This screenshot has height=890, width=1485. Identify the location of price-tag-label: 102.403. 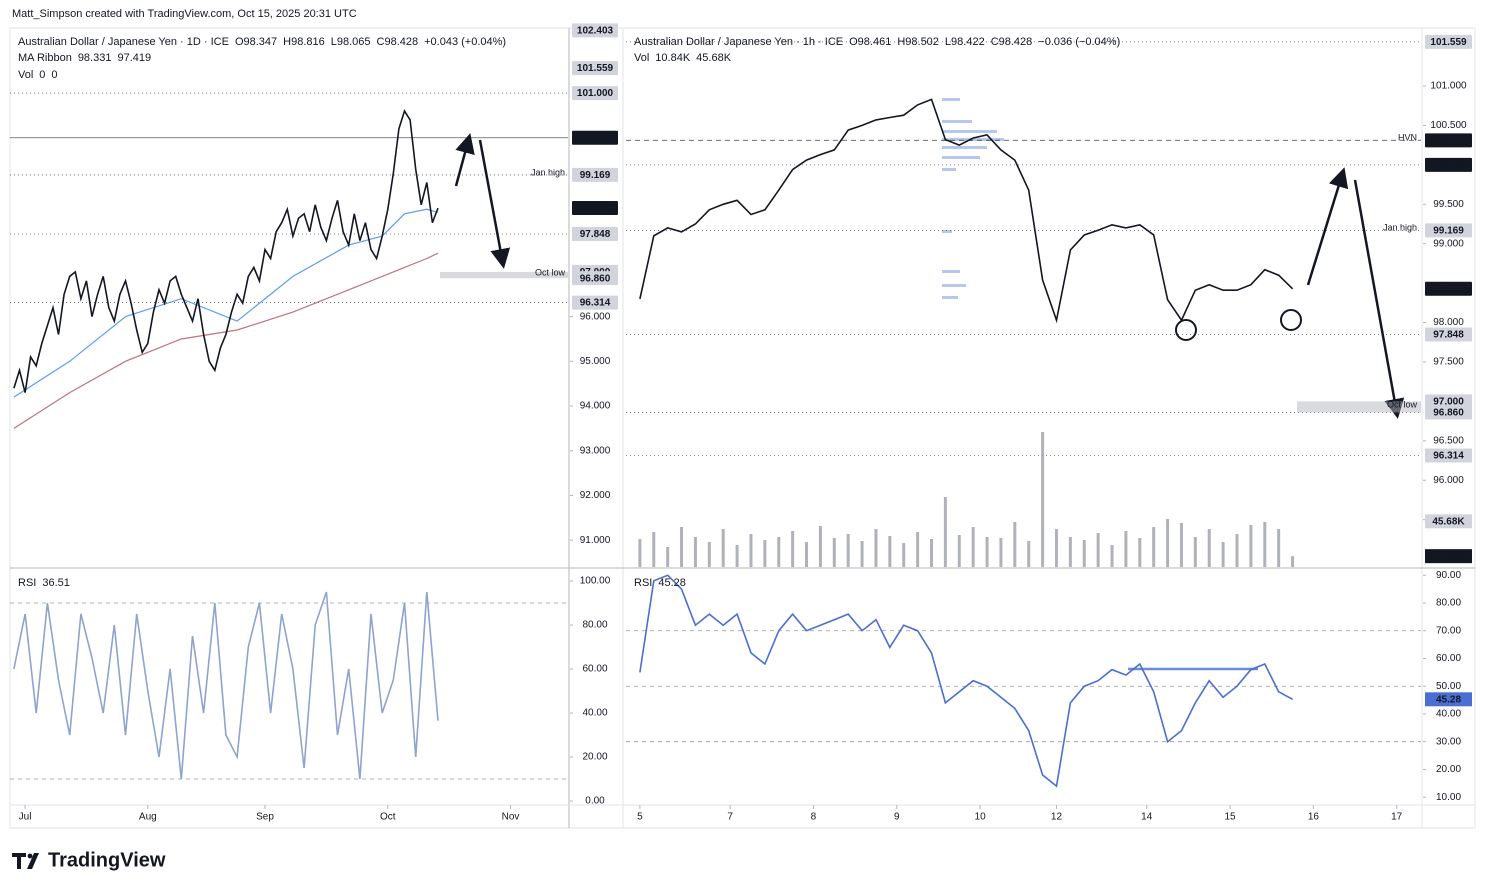
(595, 30).